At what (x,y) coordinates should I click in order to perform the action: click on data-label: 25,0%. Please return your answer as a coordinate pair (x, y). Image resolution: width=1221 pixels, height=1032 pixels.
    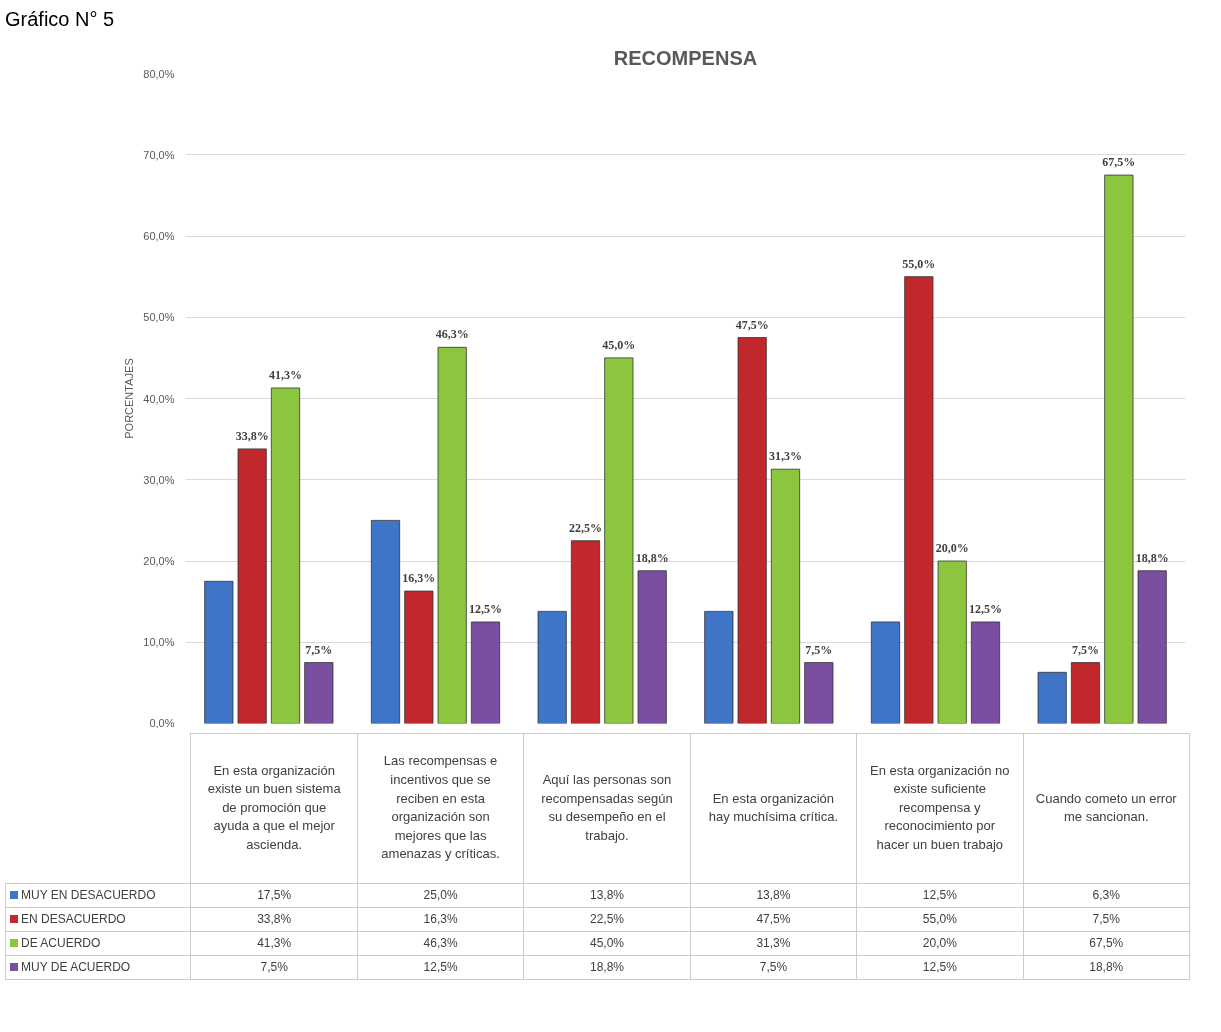
    Looking at the image, I should click on (440, 895).